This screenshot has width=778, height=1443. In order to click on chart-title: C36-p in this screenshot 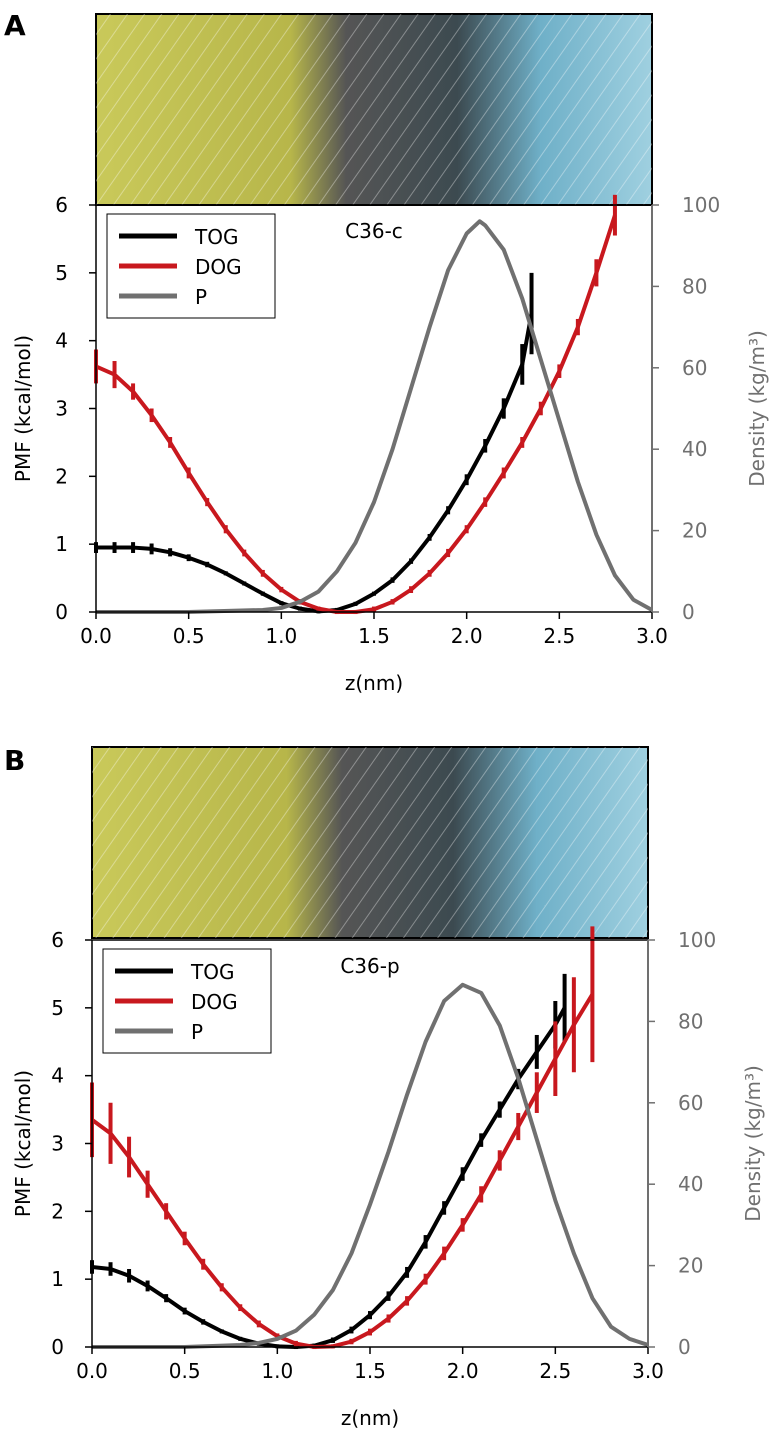, I will do `click(369, 966)`.